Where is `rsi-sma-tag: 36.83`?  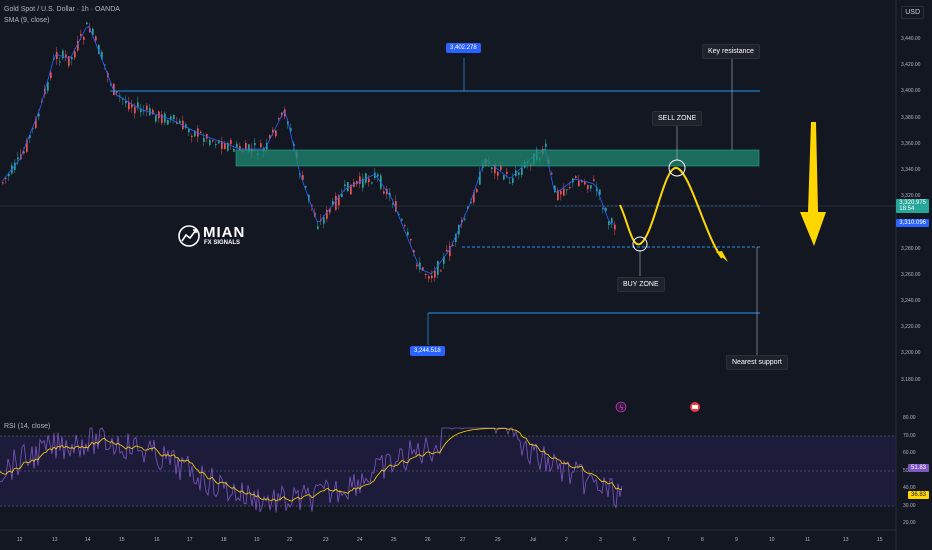 rsi-sma-tag: 36.83 is located at coordinates (918, 495).